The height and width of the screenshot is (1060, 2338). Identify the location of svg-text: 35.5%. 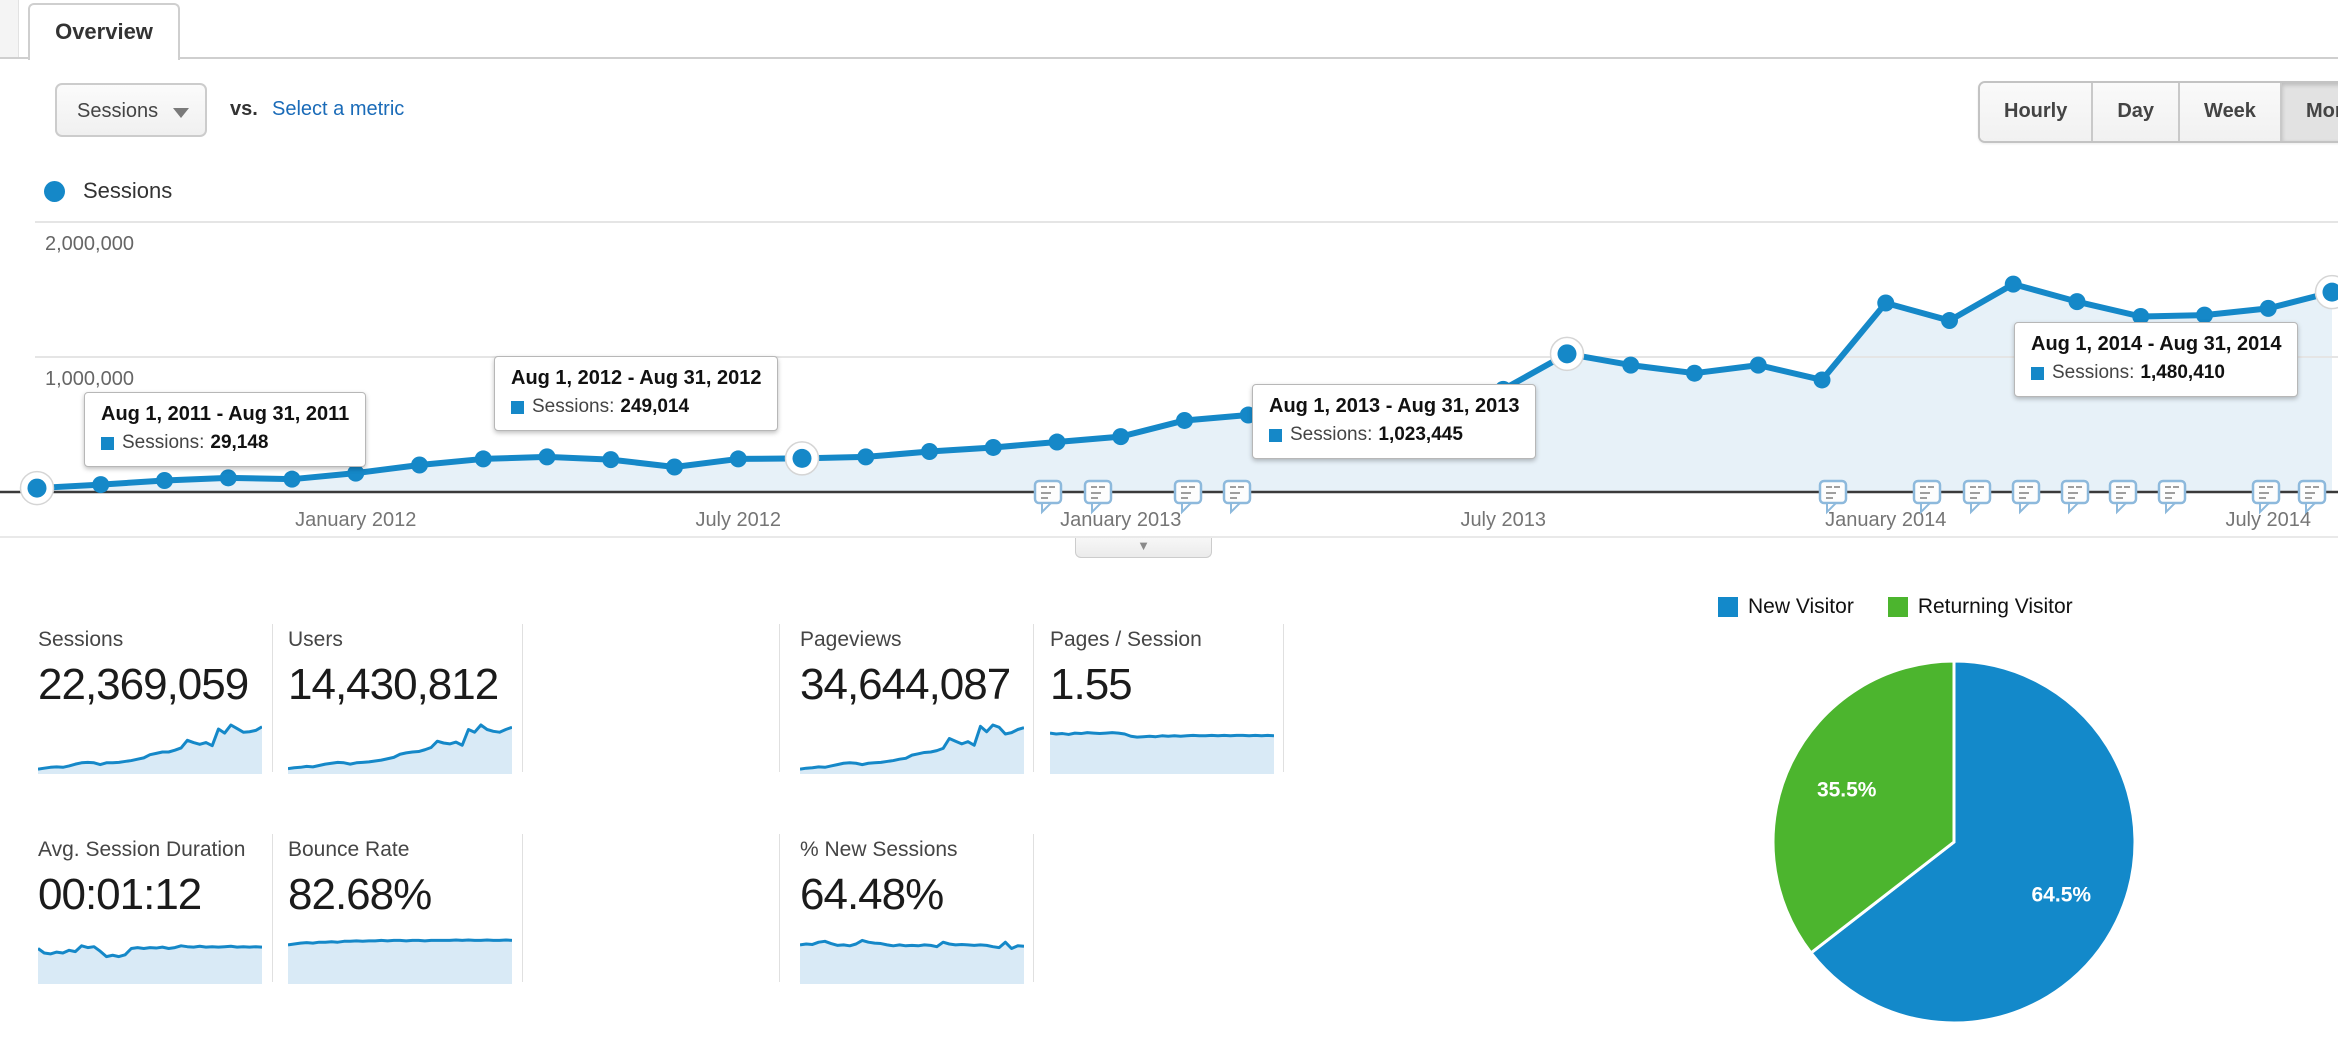
(1847, 789).